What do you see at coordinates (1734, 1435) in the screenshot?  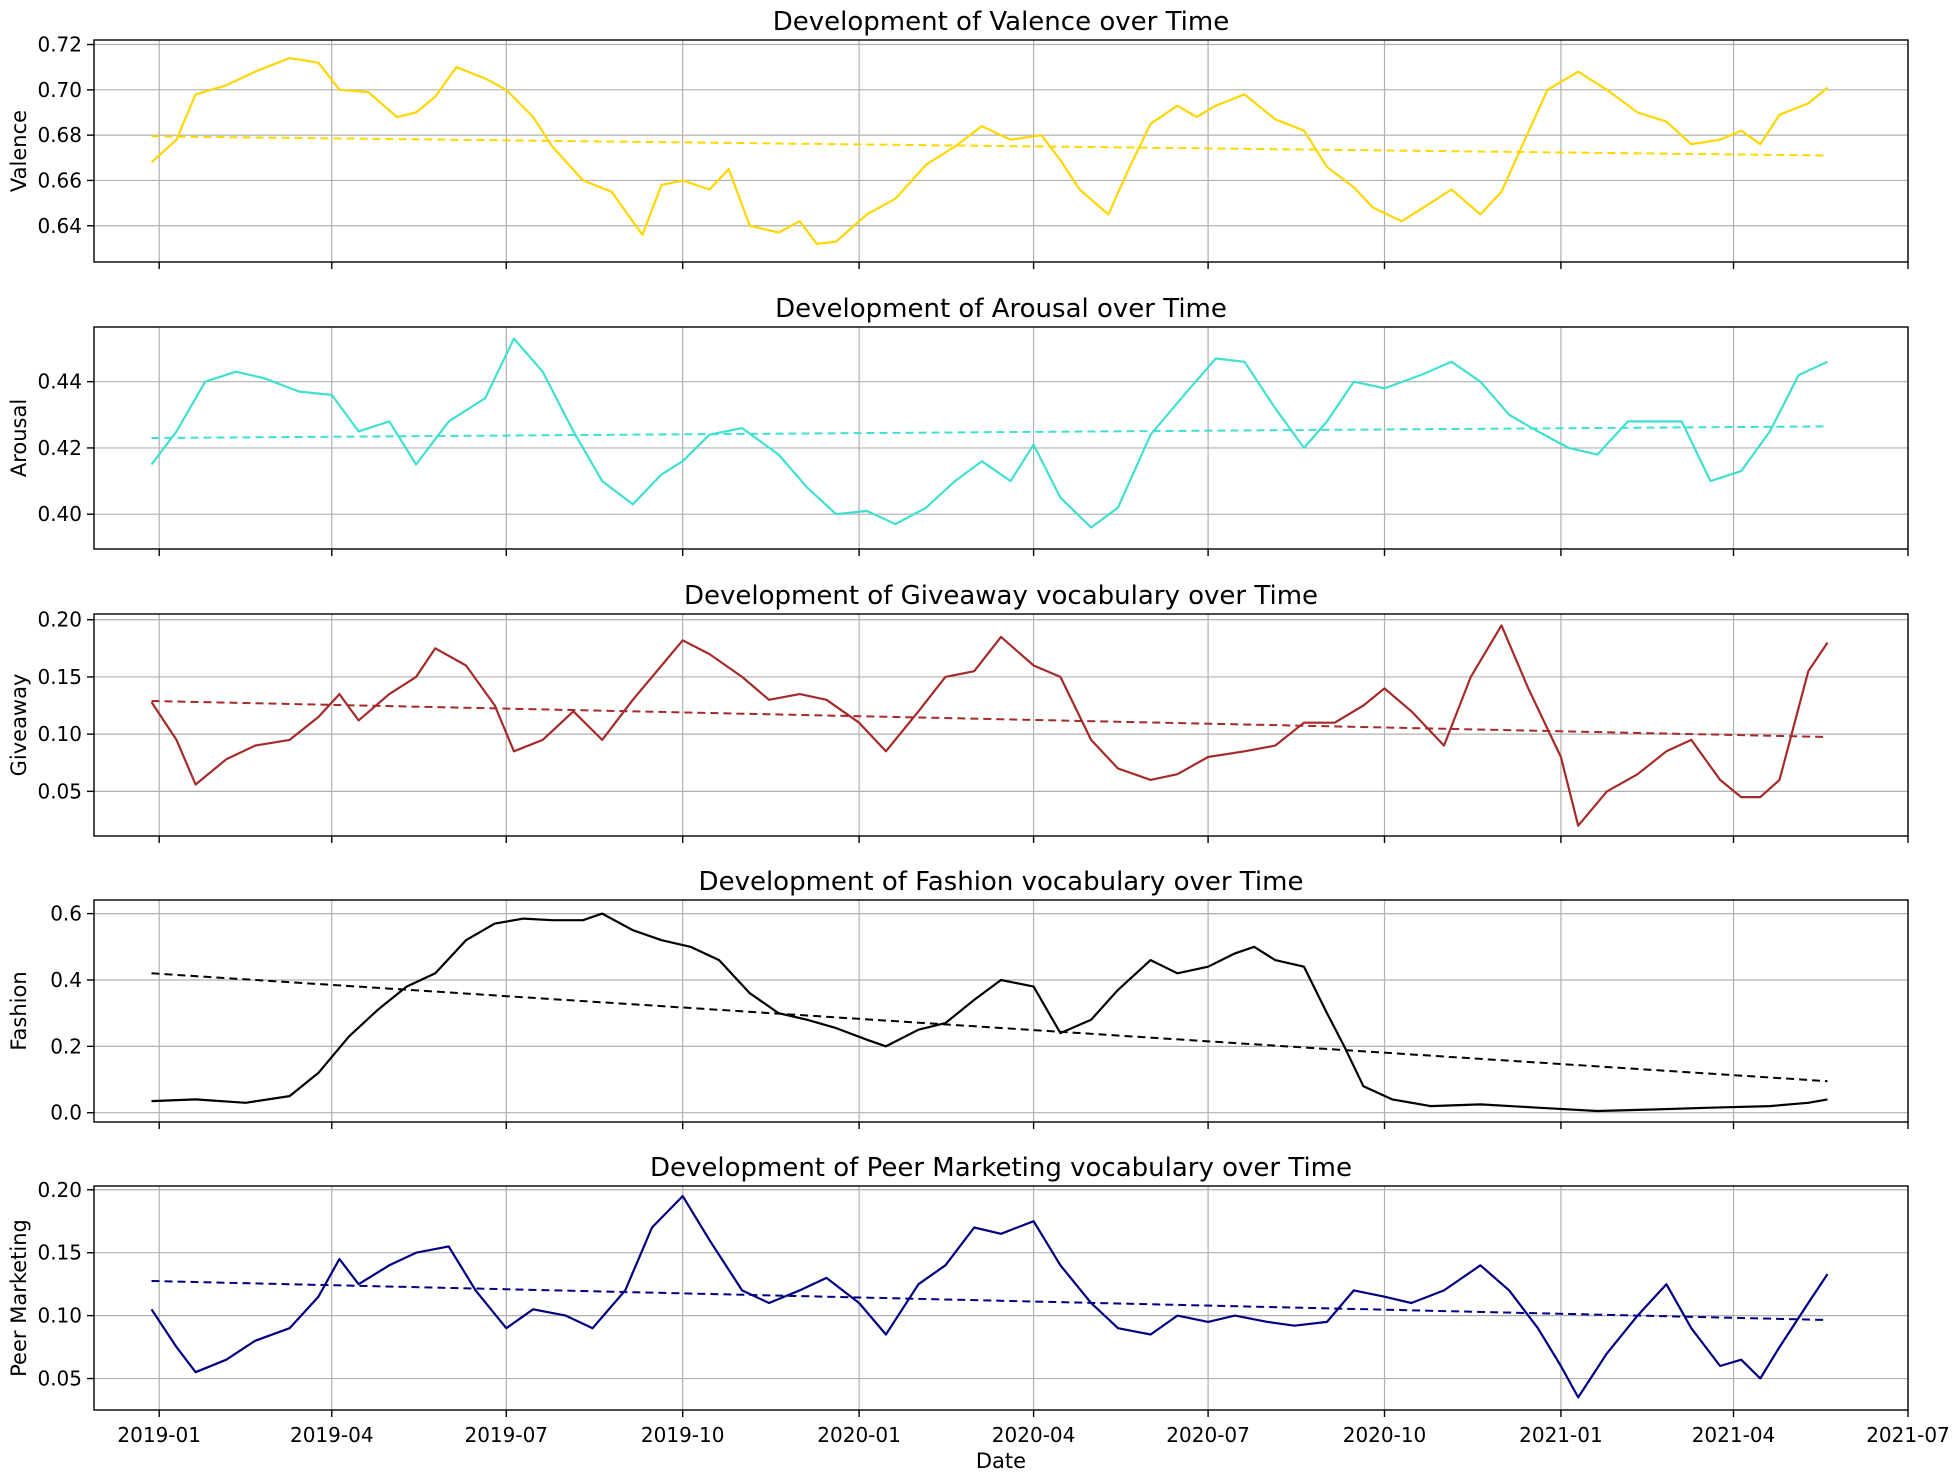 I see `x-tick-label: 2021-04` at bounding box center [1734, 1435].